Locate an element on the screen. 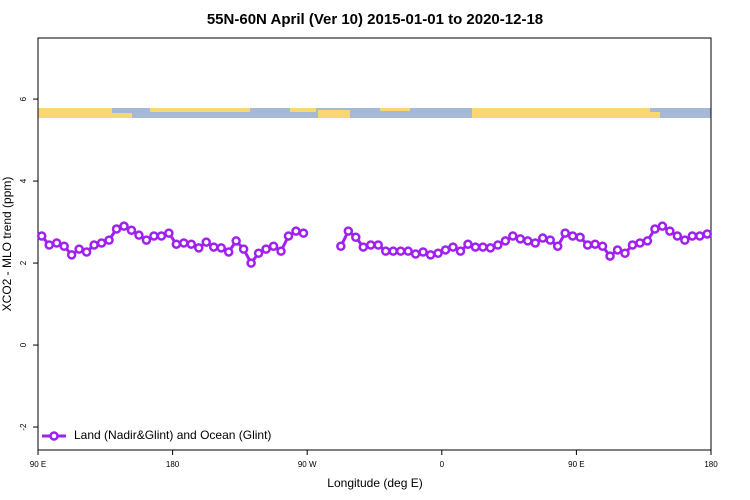 Image resolution: width=750 pixels, height=500 pixels. land-ocean-strip is located at coordinates (374, 113).